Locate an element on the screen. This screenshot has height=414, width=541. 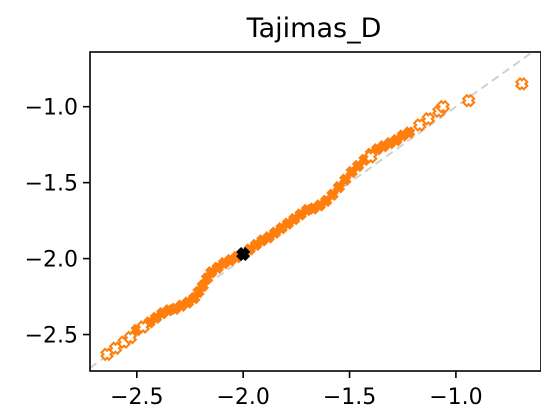
chart-title: Tajimas_D is located at coordinates (314, 28).